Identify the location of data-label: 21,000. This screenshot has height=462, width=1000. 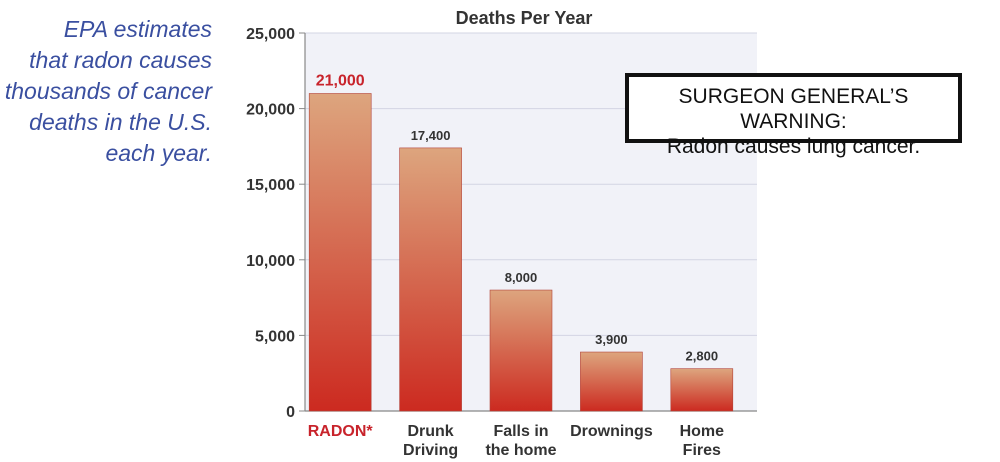
(340, 80).